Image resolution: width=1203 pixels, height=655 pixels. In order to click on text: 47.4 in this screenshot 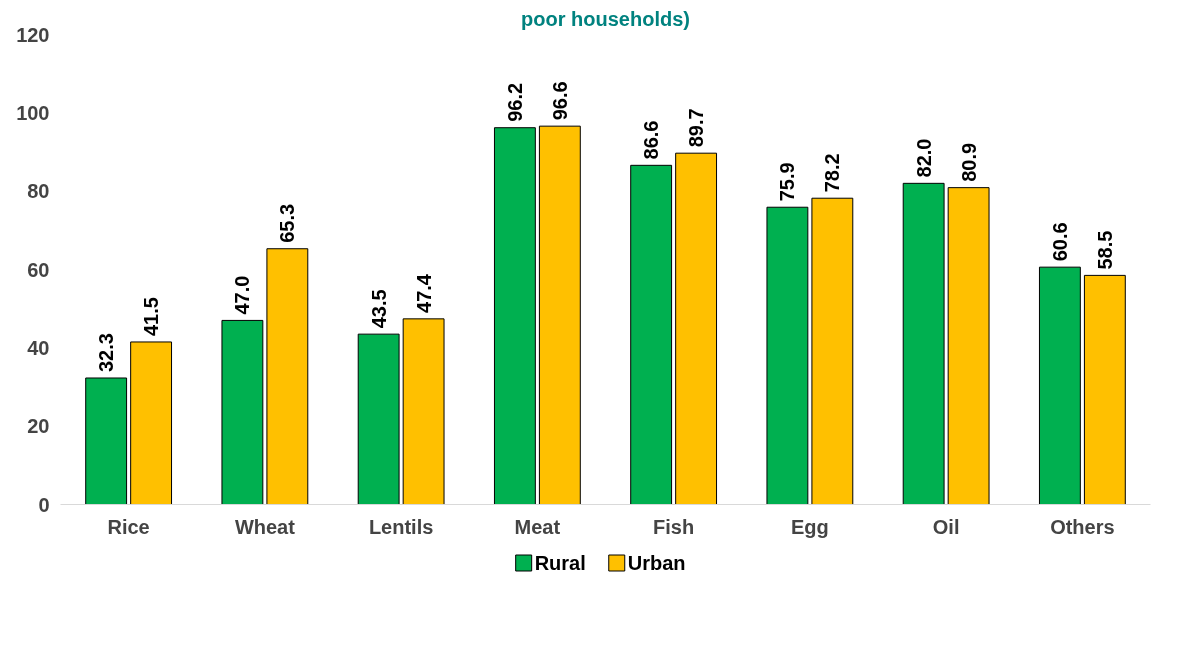, I will do `click(423, 293)`.